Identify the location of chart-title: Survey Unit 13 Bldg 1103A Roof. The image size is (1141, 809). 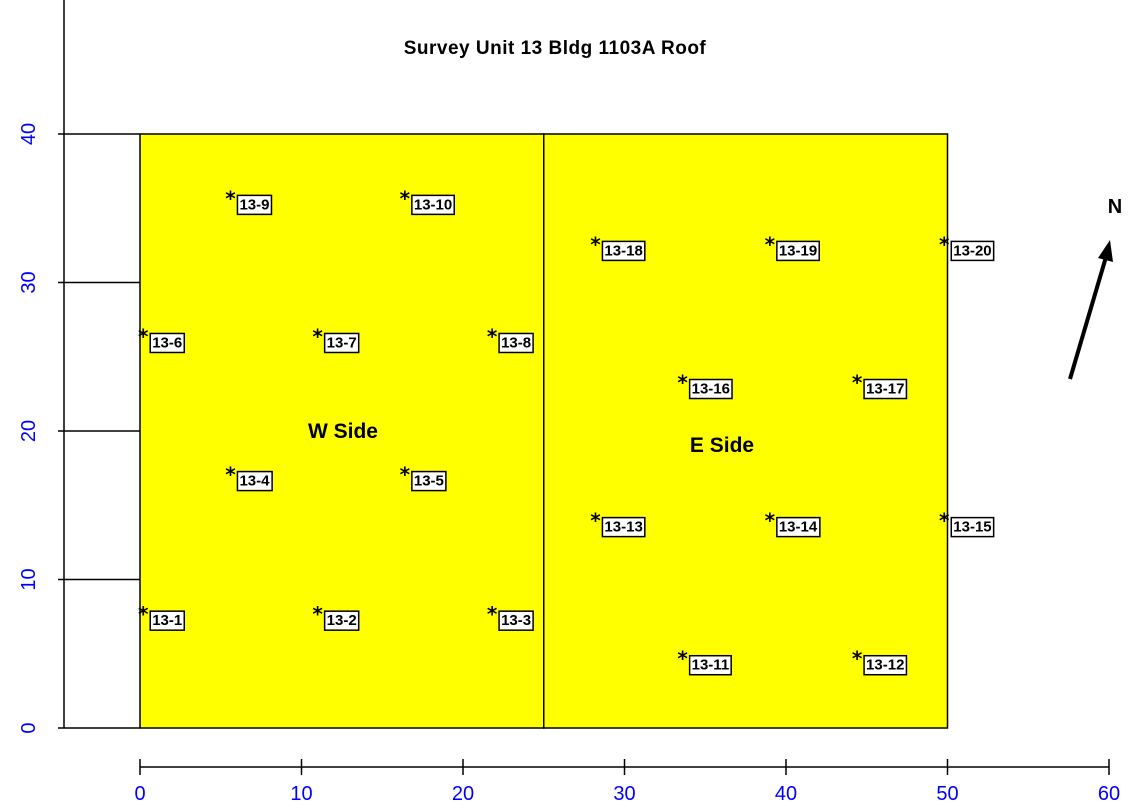
(555, 48).